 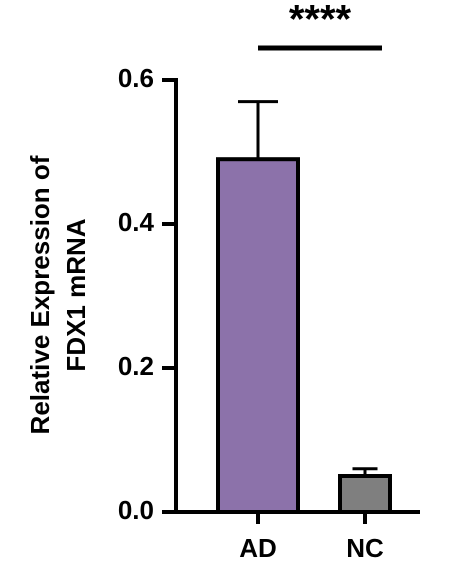 What do you see at coordinates (136, 222) in the screenshot?
I see `y-tick-label: 0.4` at bounding box center [136, 222].